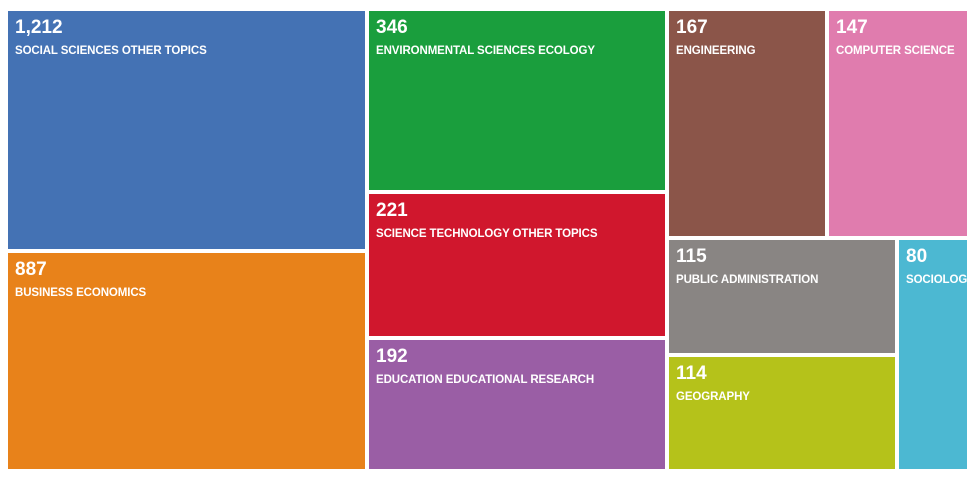  I want to click on treemap-tile-engineering: 167 ENGINEERING, so click(747, 123).